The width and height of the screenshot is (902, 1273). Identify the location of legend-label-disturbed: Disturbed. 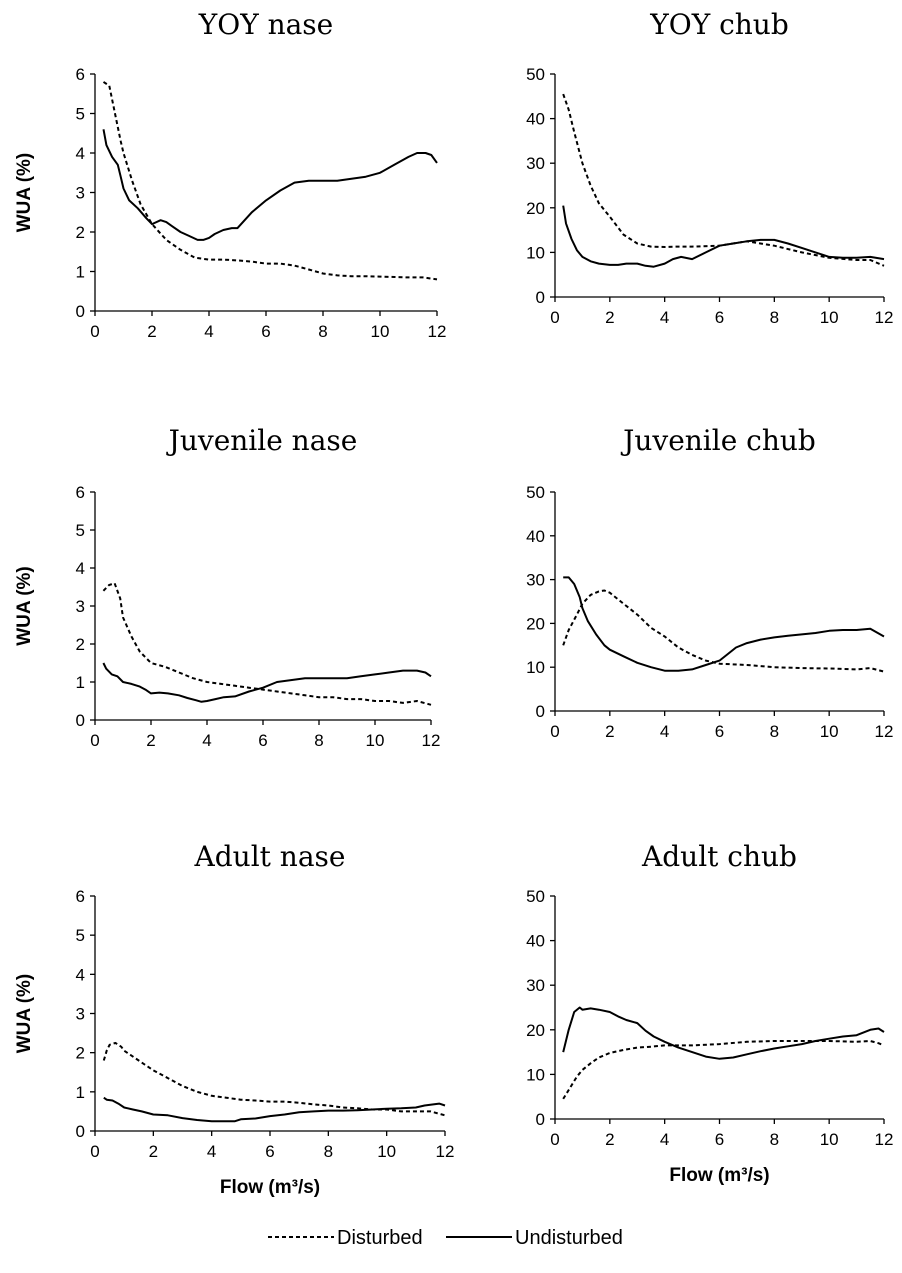
(380, 1238).